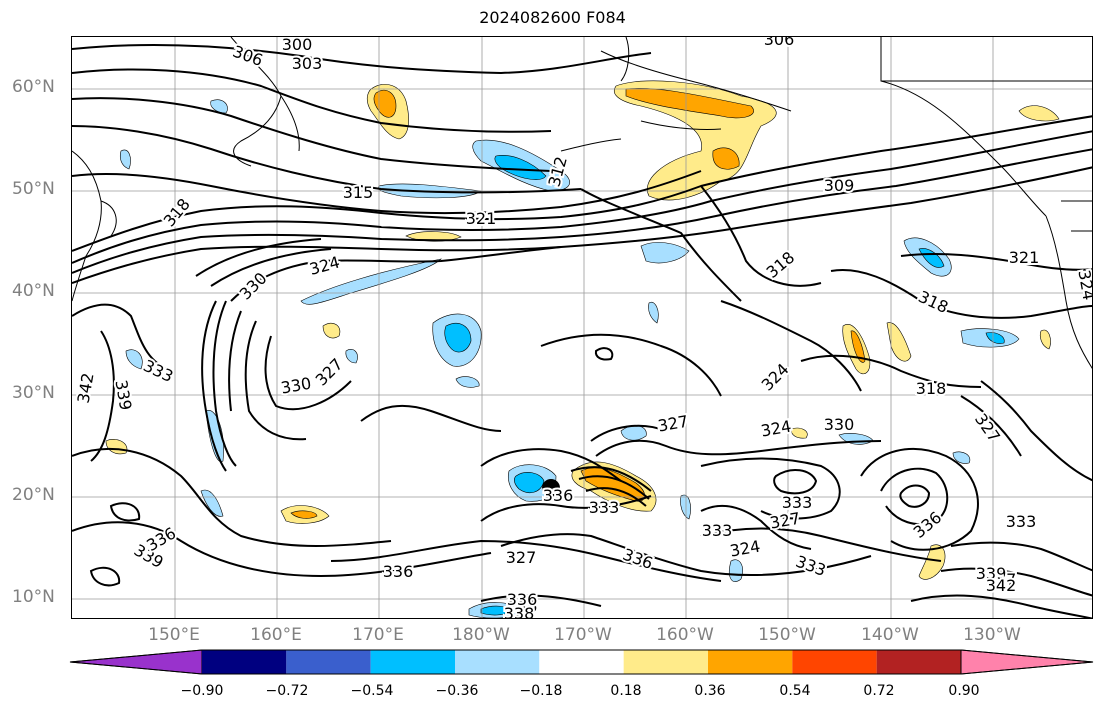 This screenshot has width=1105, height=712. I want to click on lon-label-130w: 130°W, so click(992, 635).